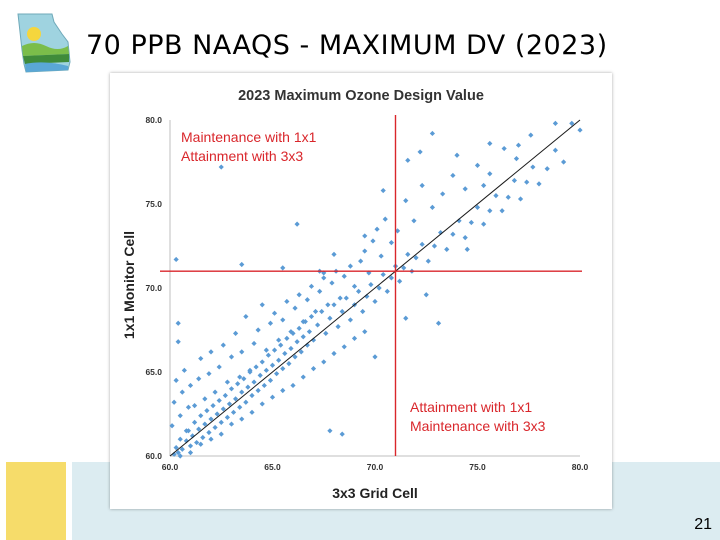 The image size is (720, 540). What do you see at coordinates (478, 426) in the screenshot?
I see `annotation-line: Maintenance with 3x3` at bounding box center [478, 426].